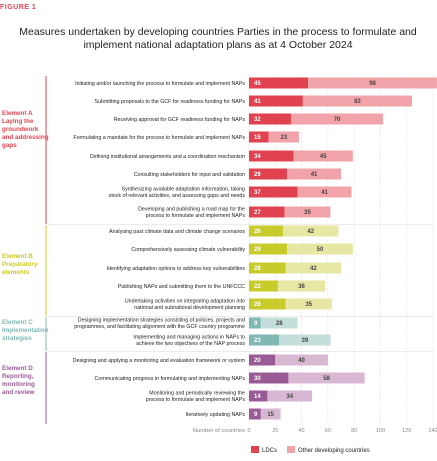 This screenshot has width=437, height=461. I want to click on x-tick-label: 120, so click(406, 431).